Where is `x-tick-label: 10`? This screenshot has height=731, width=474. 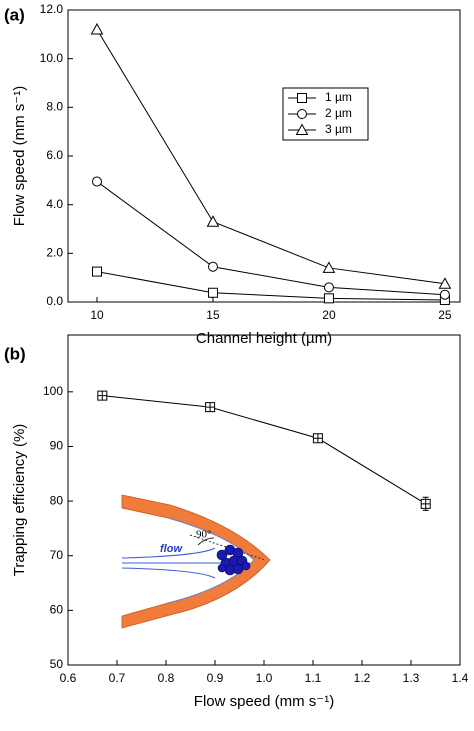 x-tick-label: 10 is located at coordinates (97, 315).